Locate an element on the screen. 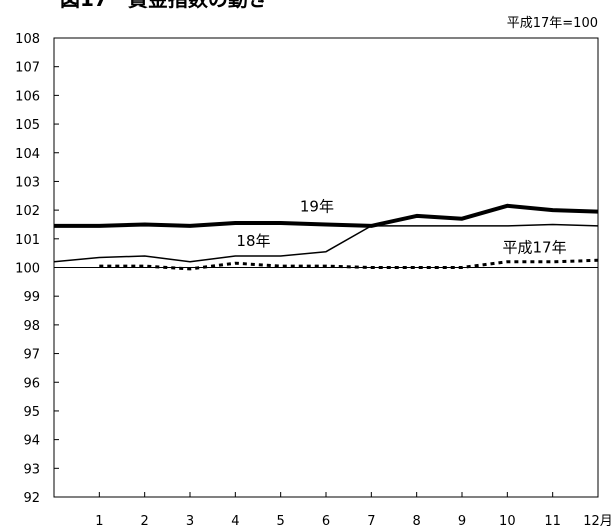 This screenshot has height=532, width=613. x-tick-label: 7 is located at coordinates (371, 521).